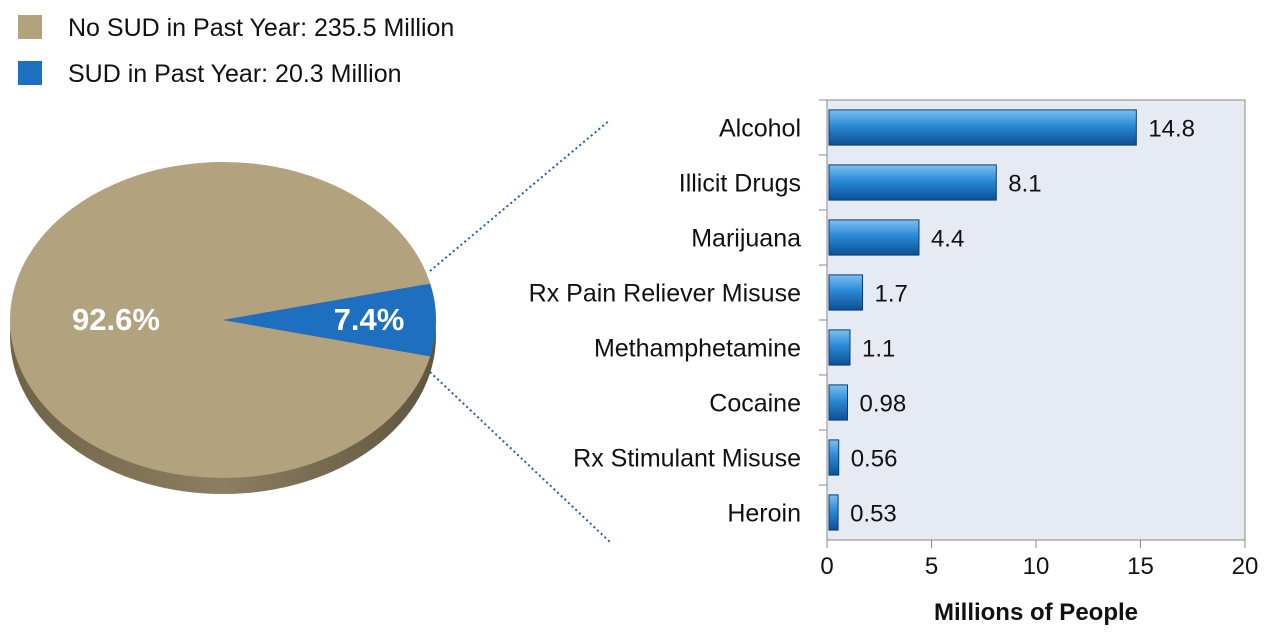 This screenshot has width=1265, height=635. Describe the element at coordinates (912, 182) in the screenshot. I see `bar-illicit-drugs` at that location.